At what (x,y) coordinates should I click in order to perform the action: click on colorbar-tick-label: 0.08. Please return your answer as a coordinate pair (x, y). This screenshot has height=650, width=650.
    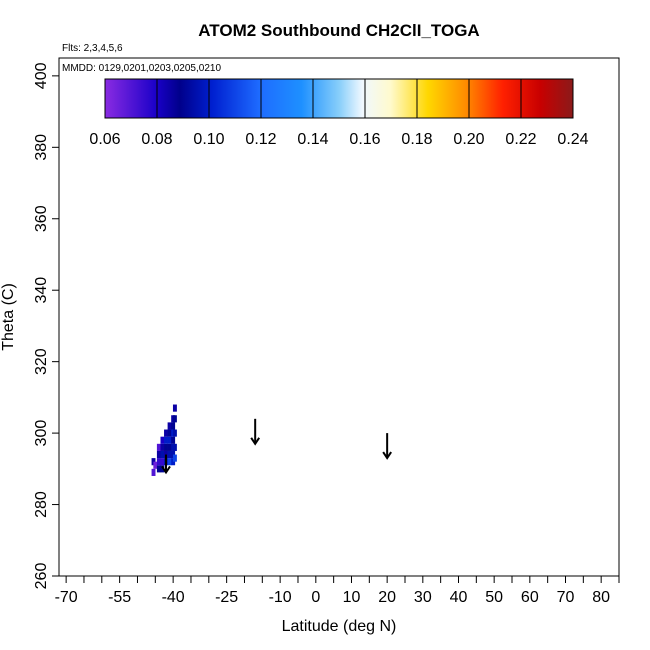
    Looking at the image, I should click on (156, 139).